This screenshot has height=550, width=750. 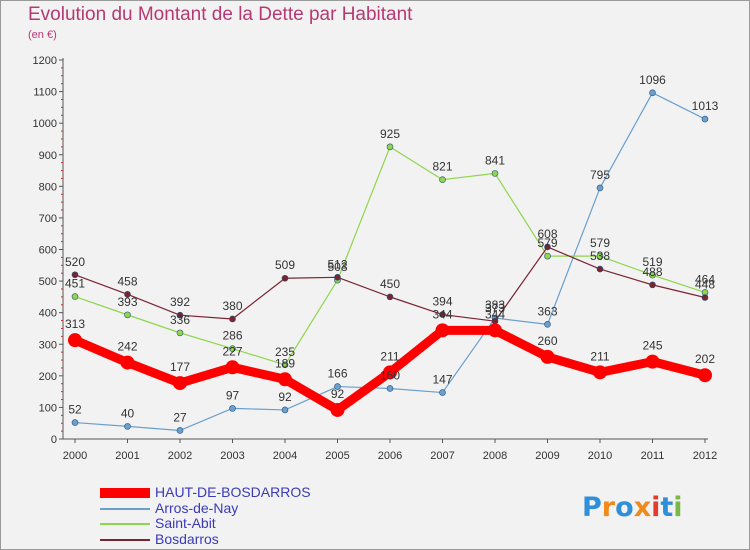 What do you see at coordinates (285, 456) in the screenshot?
I see `x-tick-label: 2004` at bounding box center [285, 456].